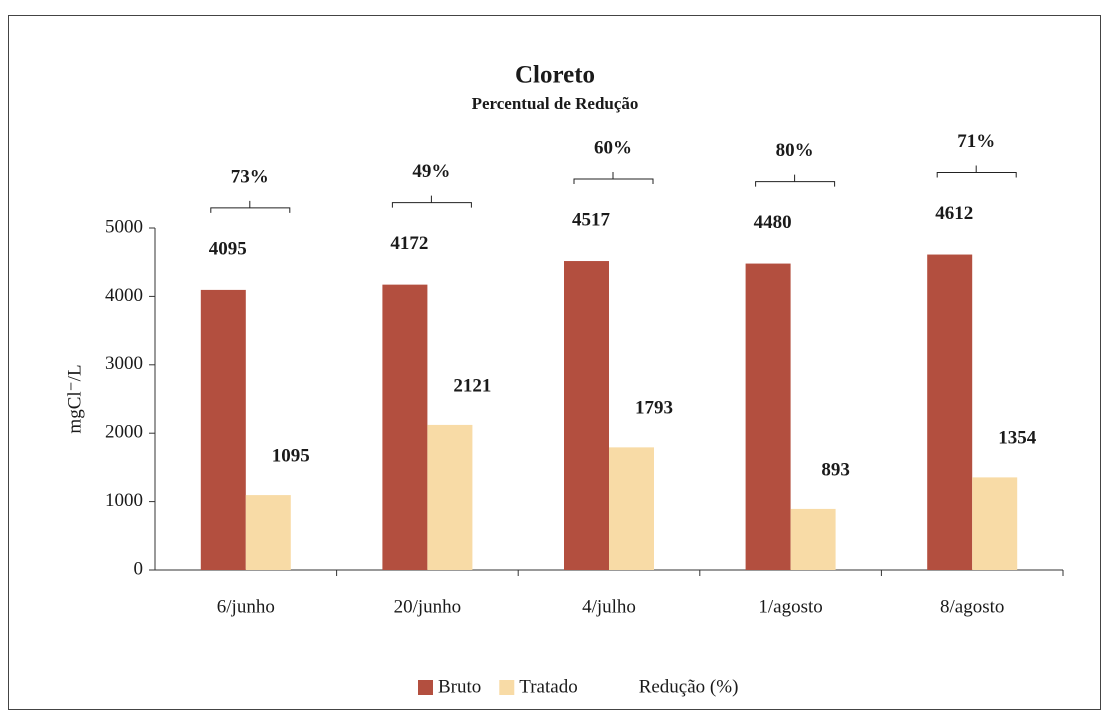 This screenshot has width=1109, height=720. Describe the element at coordinates (428, 606) in the screenshot. I see `x-tick-label: 20/junho` at that location.